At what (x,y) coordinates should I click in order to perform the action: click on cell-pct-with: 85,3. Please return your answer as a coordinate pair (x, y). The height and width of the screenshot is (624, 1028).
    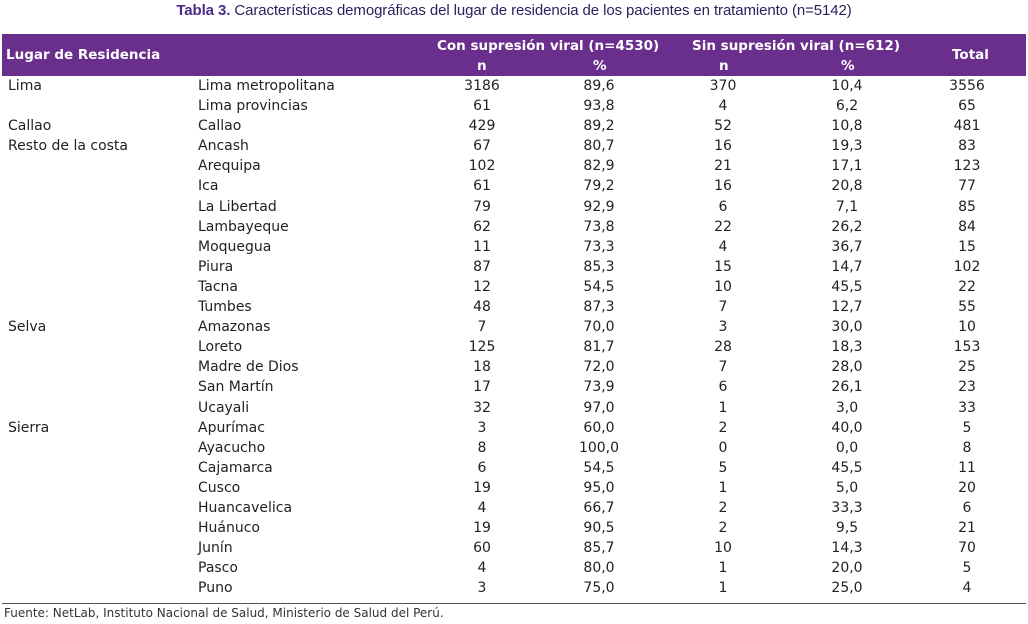
    Looking at the image, I should click on (599, 266).